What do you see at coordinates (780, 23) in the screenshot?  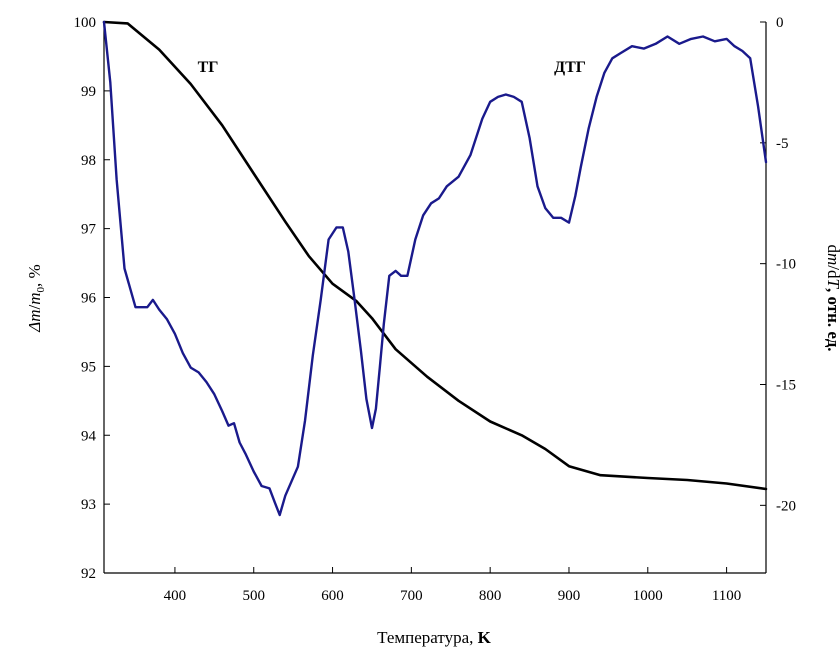 I see `y-right-tick-label: 0` at bounding box center [780, 23].